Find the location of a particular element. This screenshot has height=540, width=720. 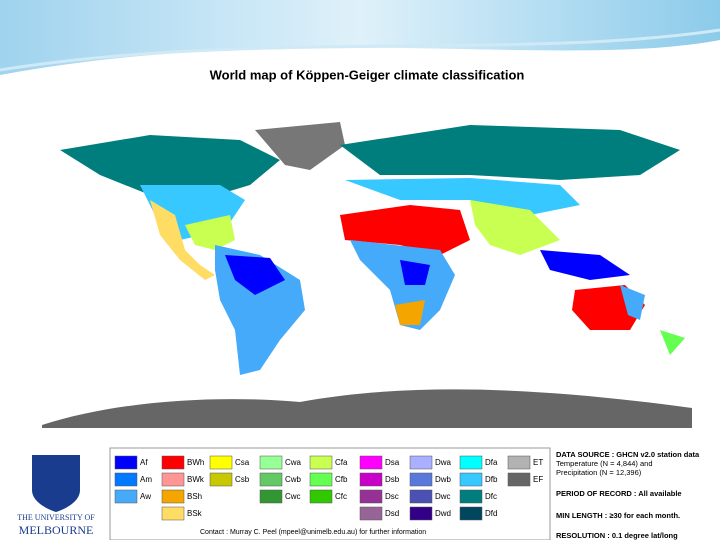

legend-code: Aw is located at coordinates (145, 496).